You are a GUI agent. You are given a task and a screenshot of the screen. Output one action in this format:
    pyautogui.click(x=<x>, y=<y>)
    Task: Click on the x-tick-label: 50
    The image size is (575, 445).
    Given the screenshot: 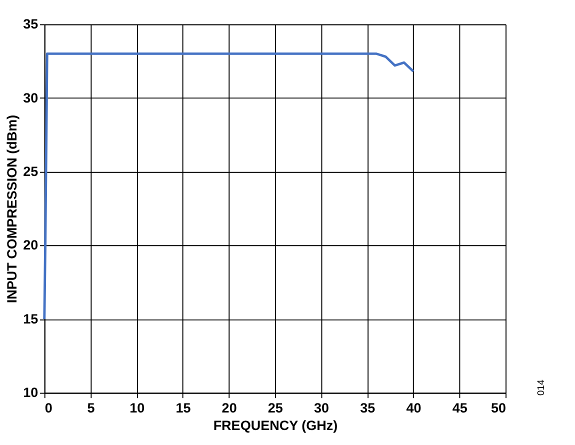 What is the action you would take?
    pyautogui.click(x=498, y=408)
    